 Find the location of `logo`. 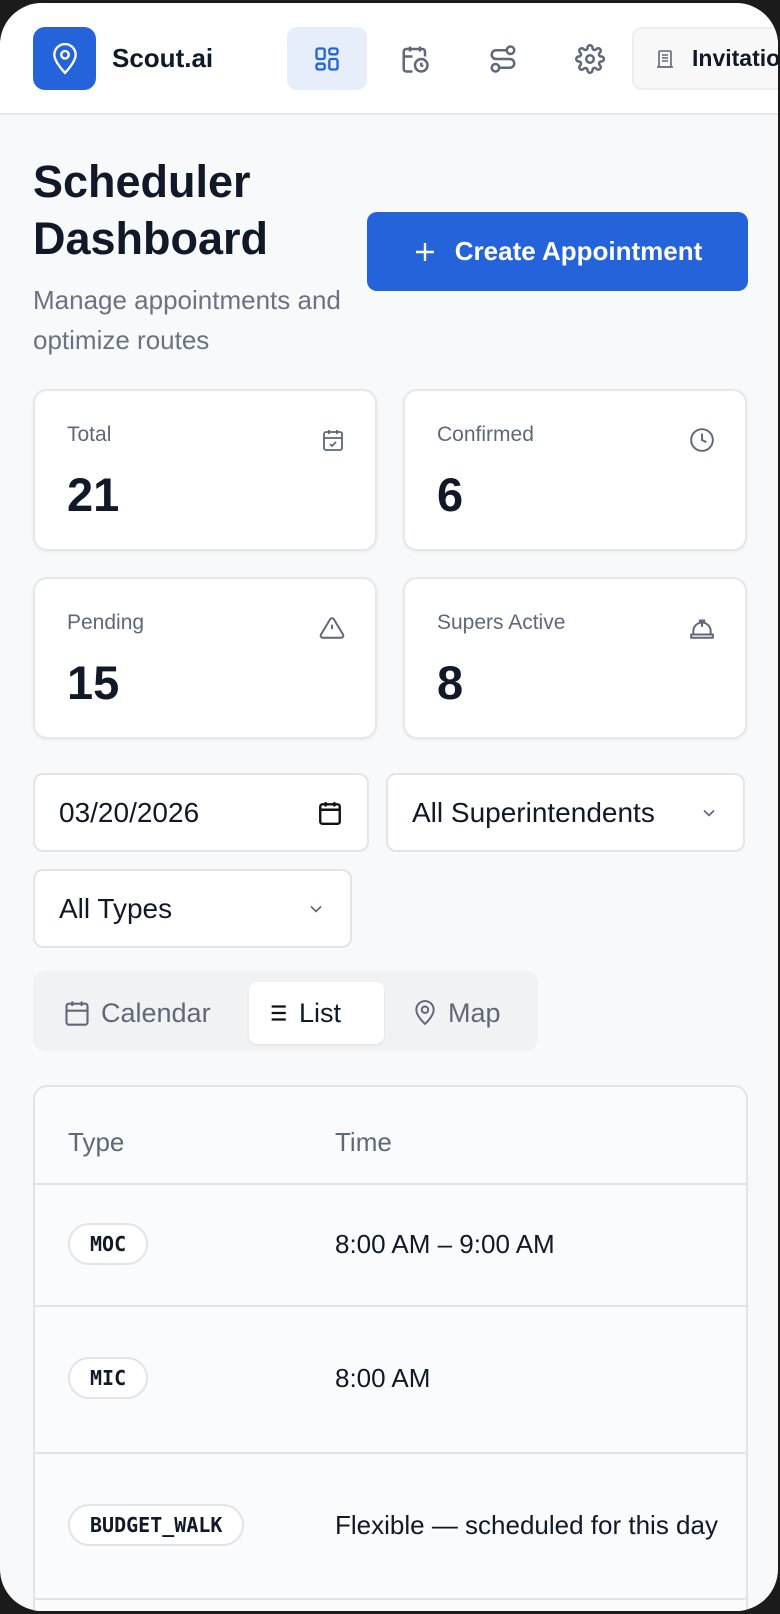

logo is located at coordinates (64, 58).